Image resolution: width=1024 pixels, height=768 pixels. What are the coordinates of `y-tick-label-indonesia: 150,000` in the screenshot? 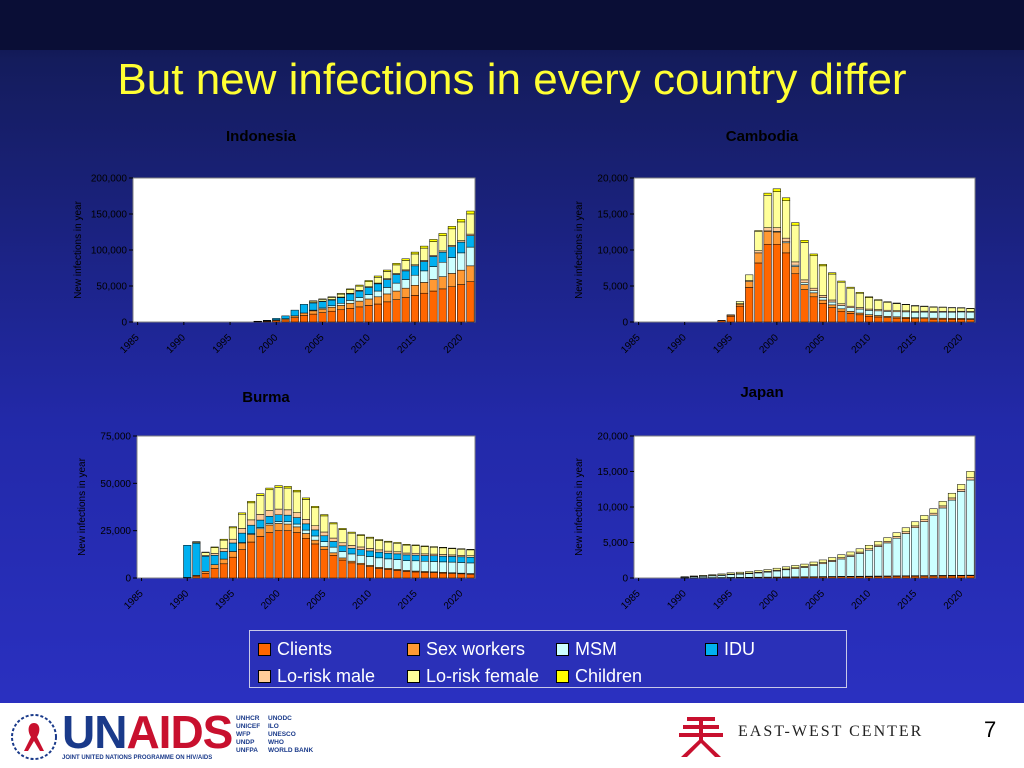 It's located at (109, 215).